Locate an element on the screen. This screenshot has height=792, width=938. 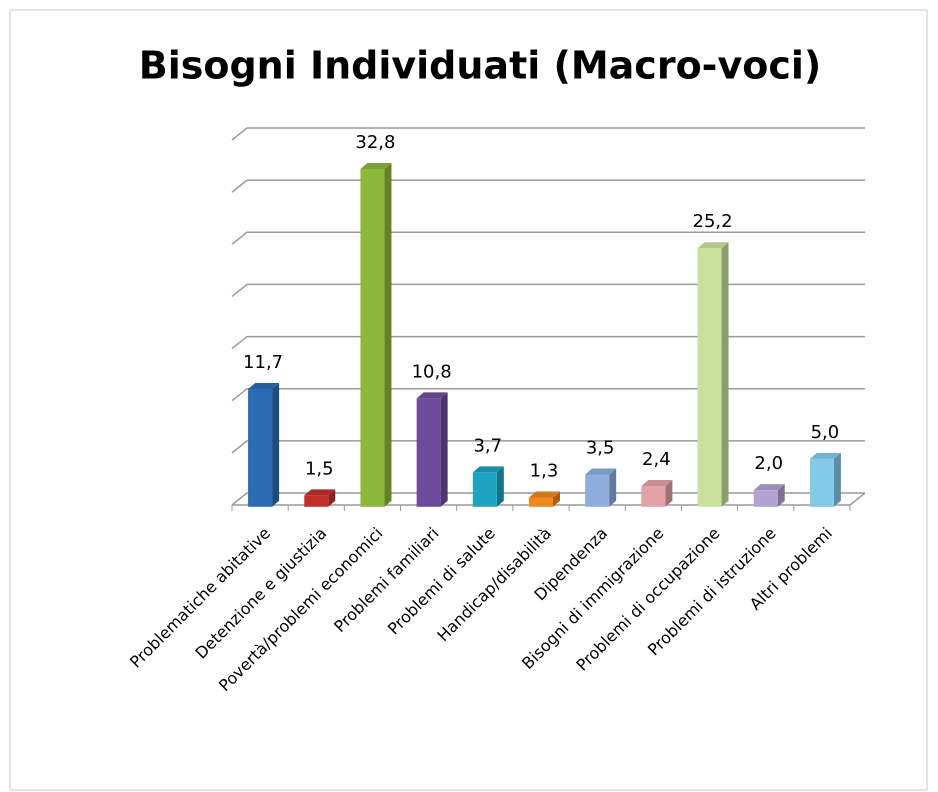
value-label: 11,7 is located at coordinates (263, 362).